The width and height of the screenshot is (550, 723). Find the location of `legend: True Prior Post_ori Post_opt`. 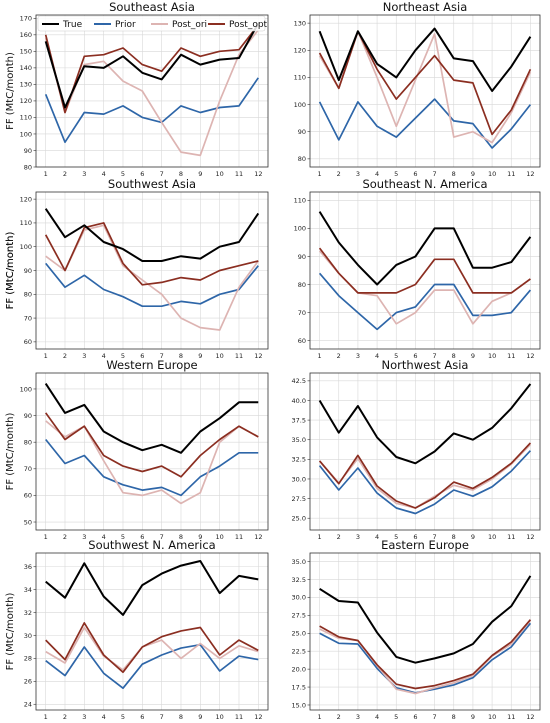

legend: True Prior Post_ori Post_opt is located at coordinates (152, 23).